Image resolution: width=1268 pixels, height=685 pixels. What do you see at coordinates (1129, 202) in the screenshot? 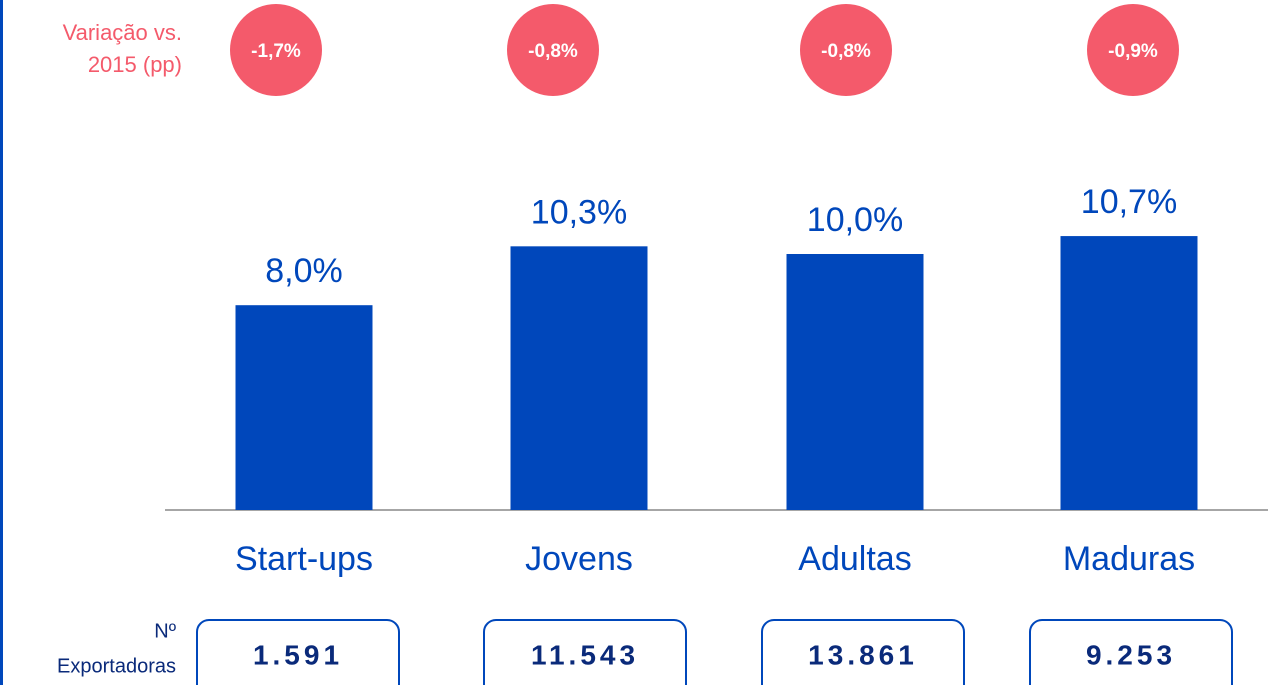
I see `value-label: 10,7%` at bounding box center [1129, 202].